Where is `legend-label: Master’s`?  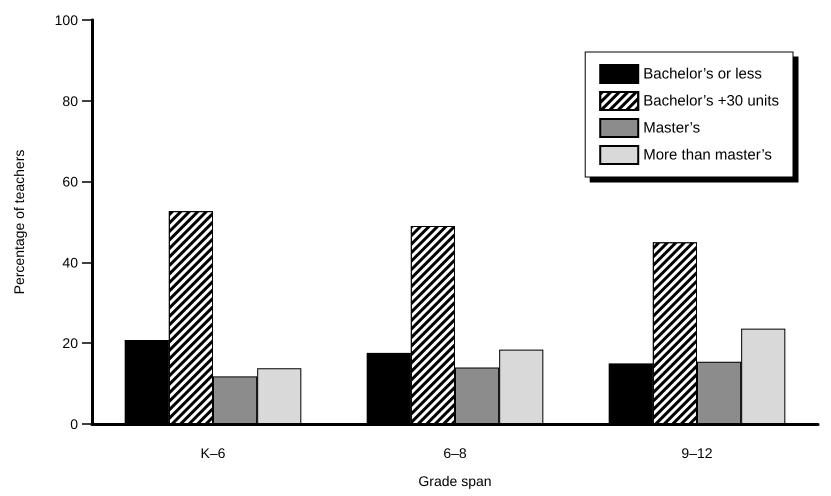 legend-label: Master’s is located at coordinates (671, 128).